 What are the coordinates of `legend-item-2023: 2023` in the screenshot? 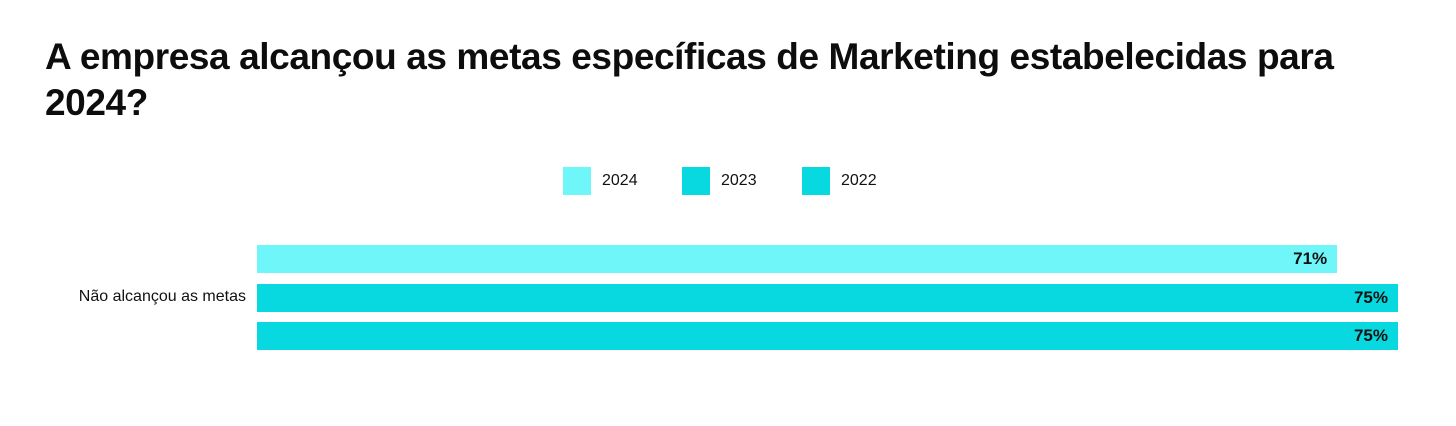 It's located at (719, 181).